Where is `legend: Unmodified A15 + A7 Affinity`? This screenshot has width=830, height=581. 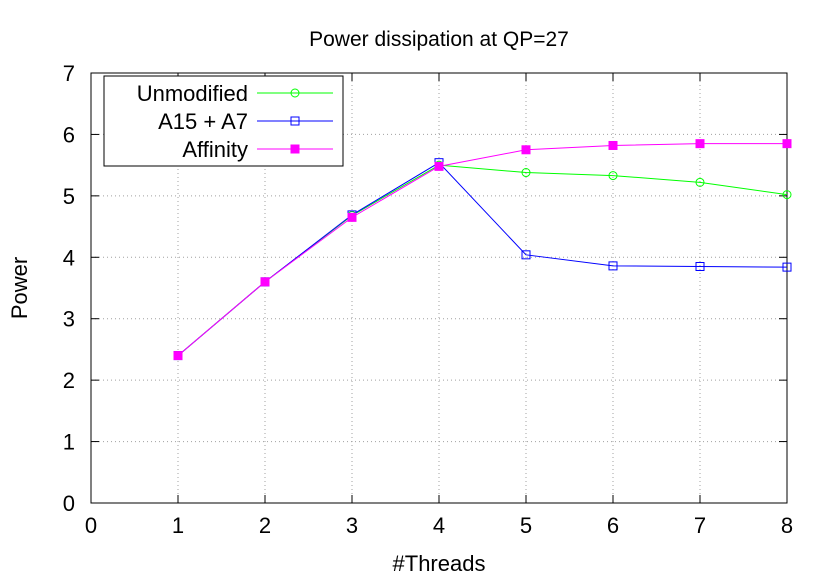
legend: Unmodified A15 + A7 Affinity is located at coordinates (223, 121).